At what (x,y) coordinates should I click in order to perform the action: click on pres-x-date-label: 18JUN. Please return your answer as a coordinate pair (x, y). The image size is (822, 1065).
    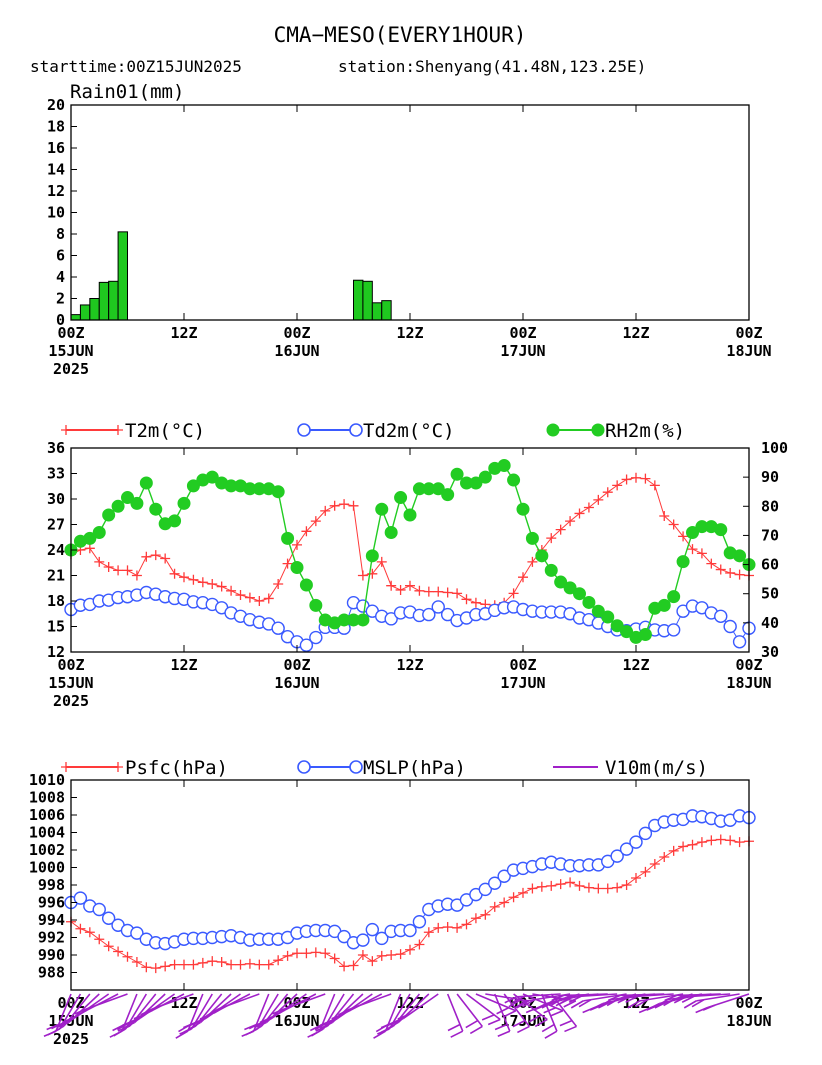
    Looking at the image, I should click on (748, 1021).